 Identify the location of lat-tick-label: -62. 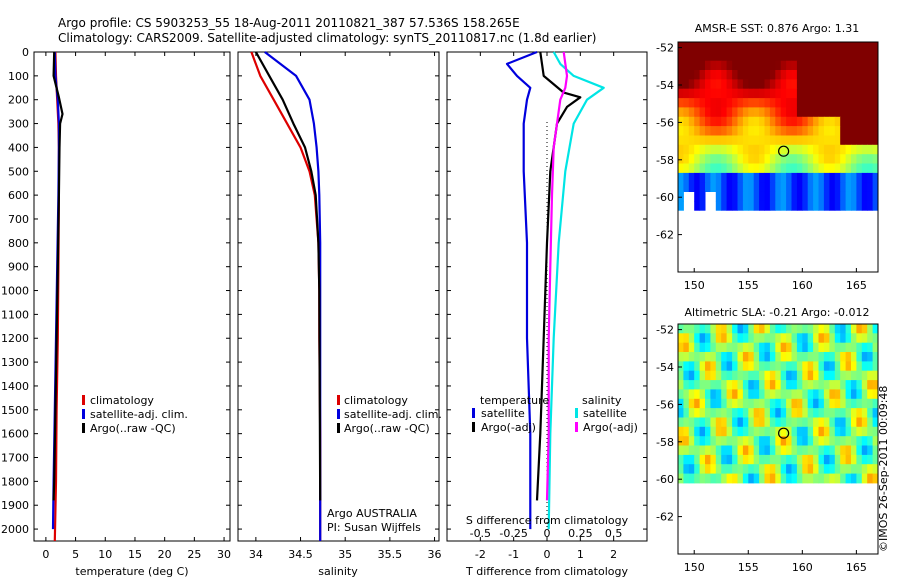
(665, 517).